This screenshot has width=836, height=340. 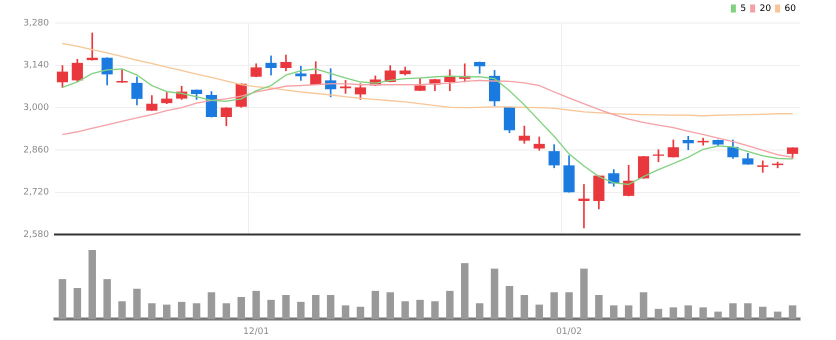 I want to click on y-tick-label: 2,860, so click(x=36, y=150).